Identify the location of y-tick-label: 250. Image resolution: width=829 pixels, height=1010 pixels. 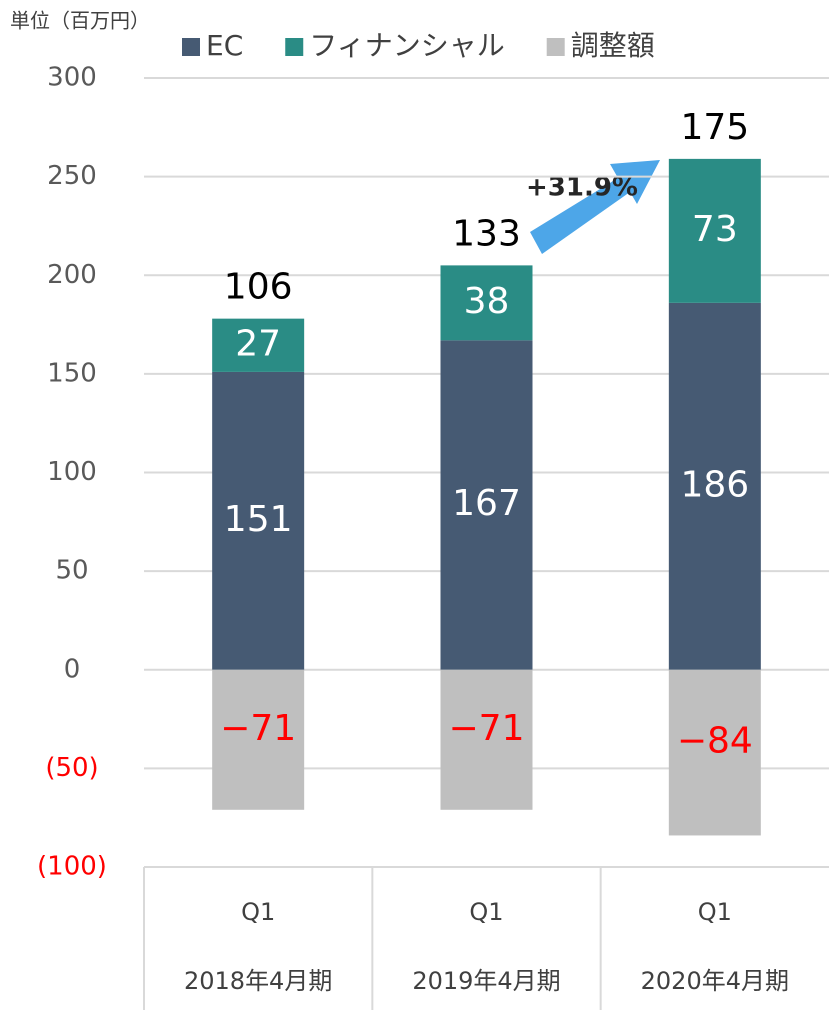
(72, 176).